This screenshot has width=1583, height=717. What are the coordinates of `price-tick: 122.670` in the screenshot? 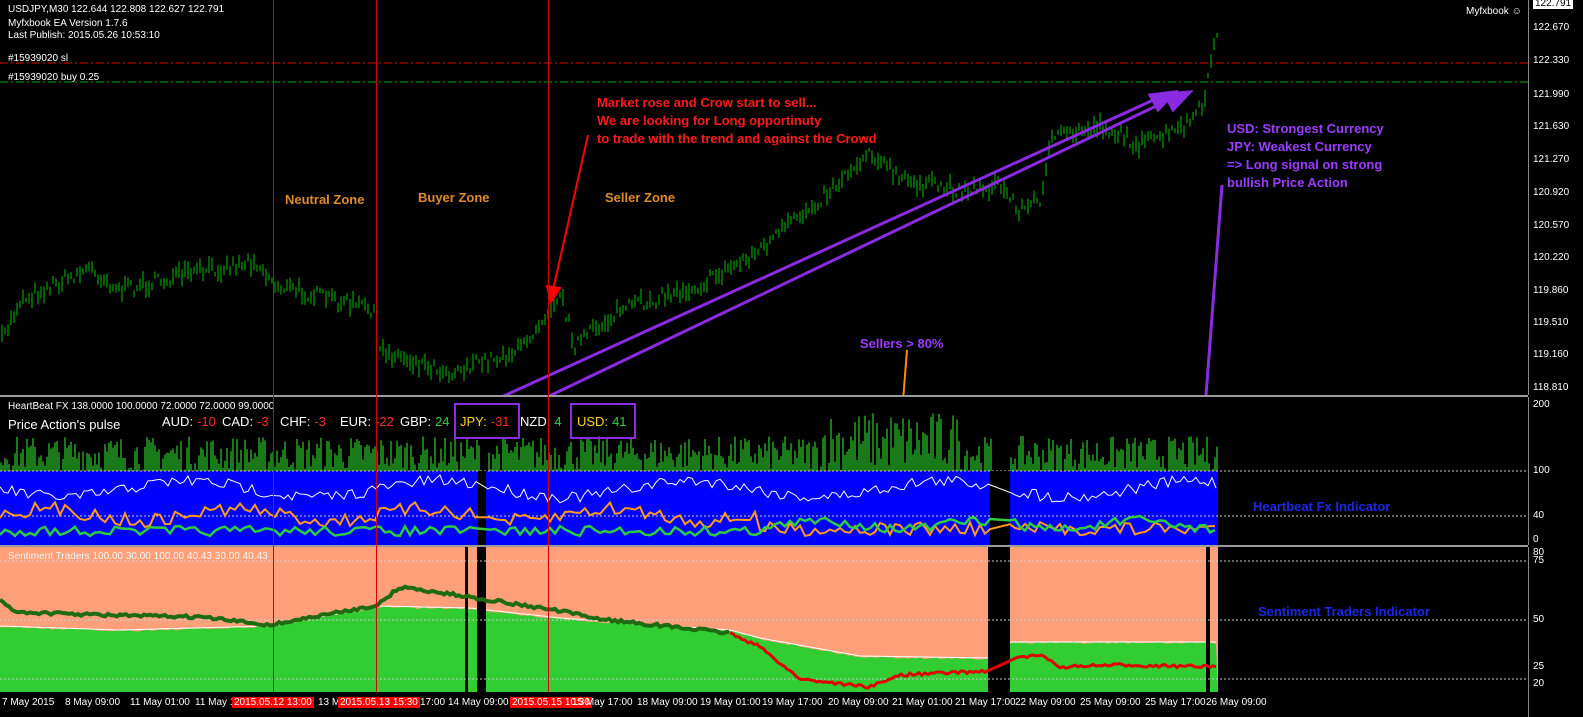 It's located at (1551, 27).